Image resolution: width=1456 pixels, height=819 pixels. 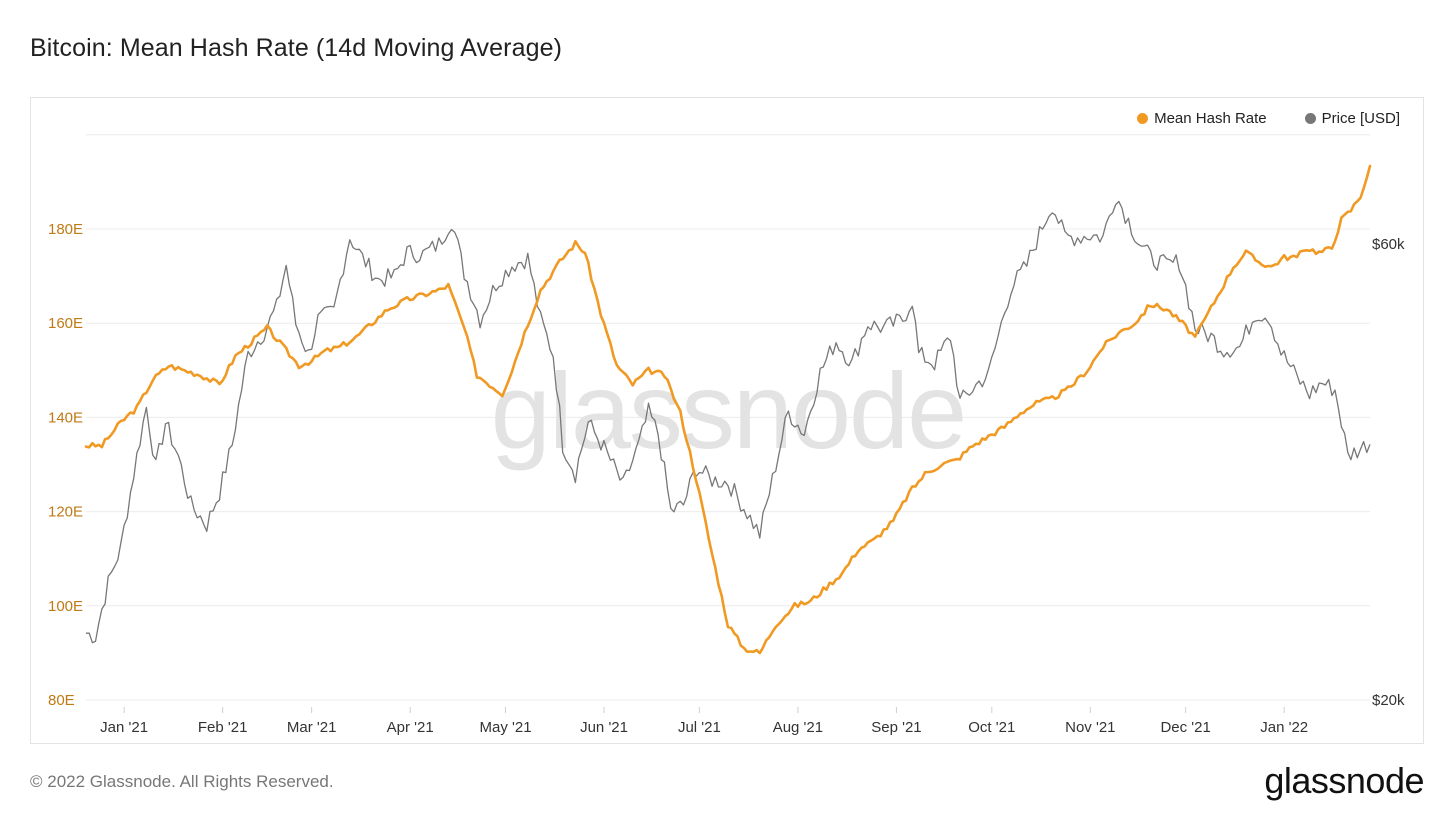 I want to click on legend: Mean Hash Rate Price [USD], so click(x=1268, y=118).